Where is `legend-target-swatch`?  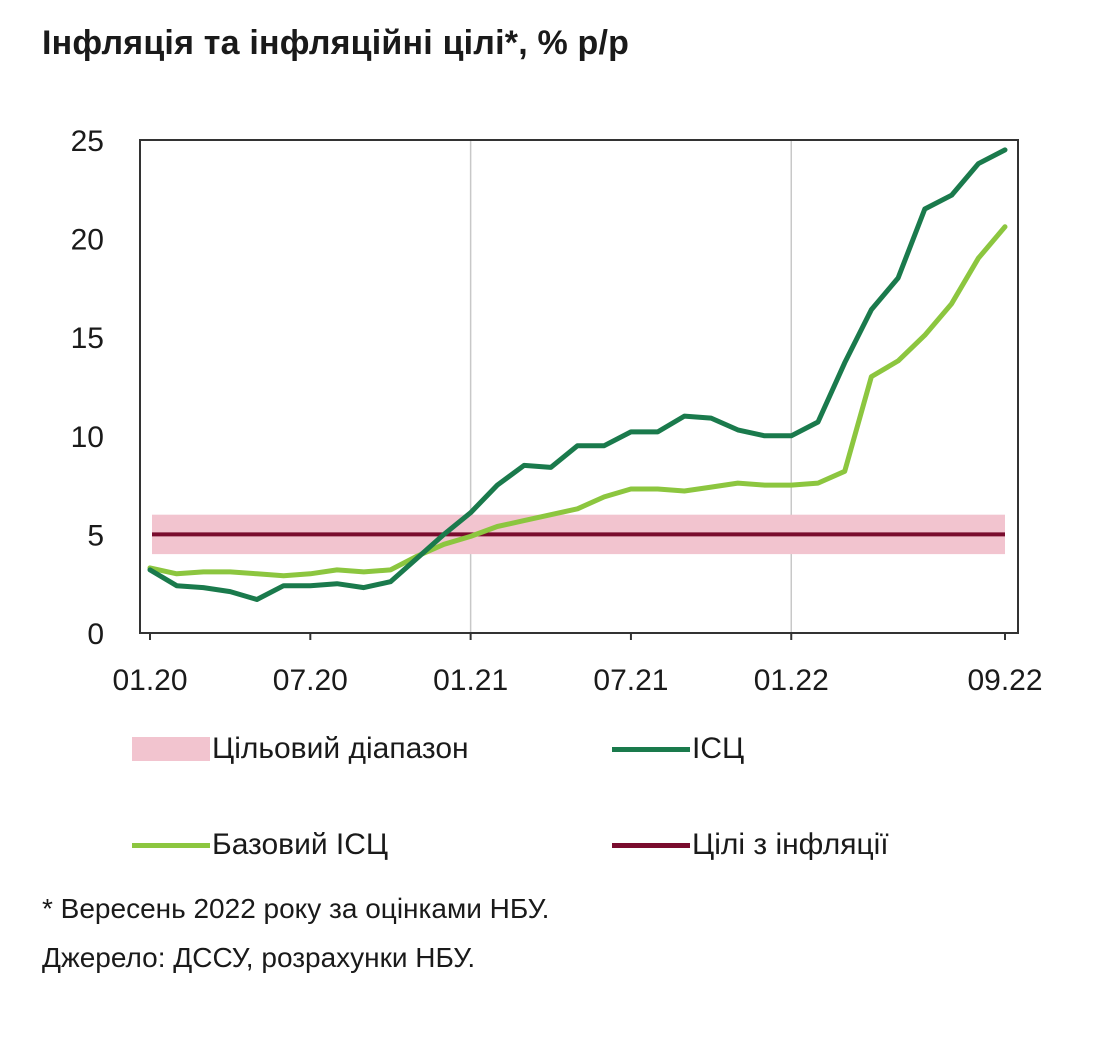
legend-target-swatch is located at coordinates (651, 845).